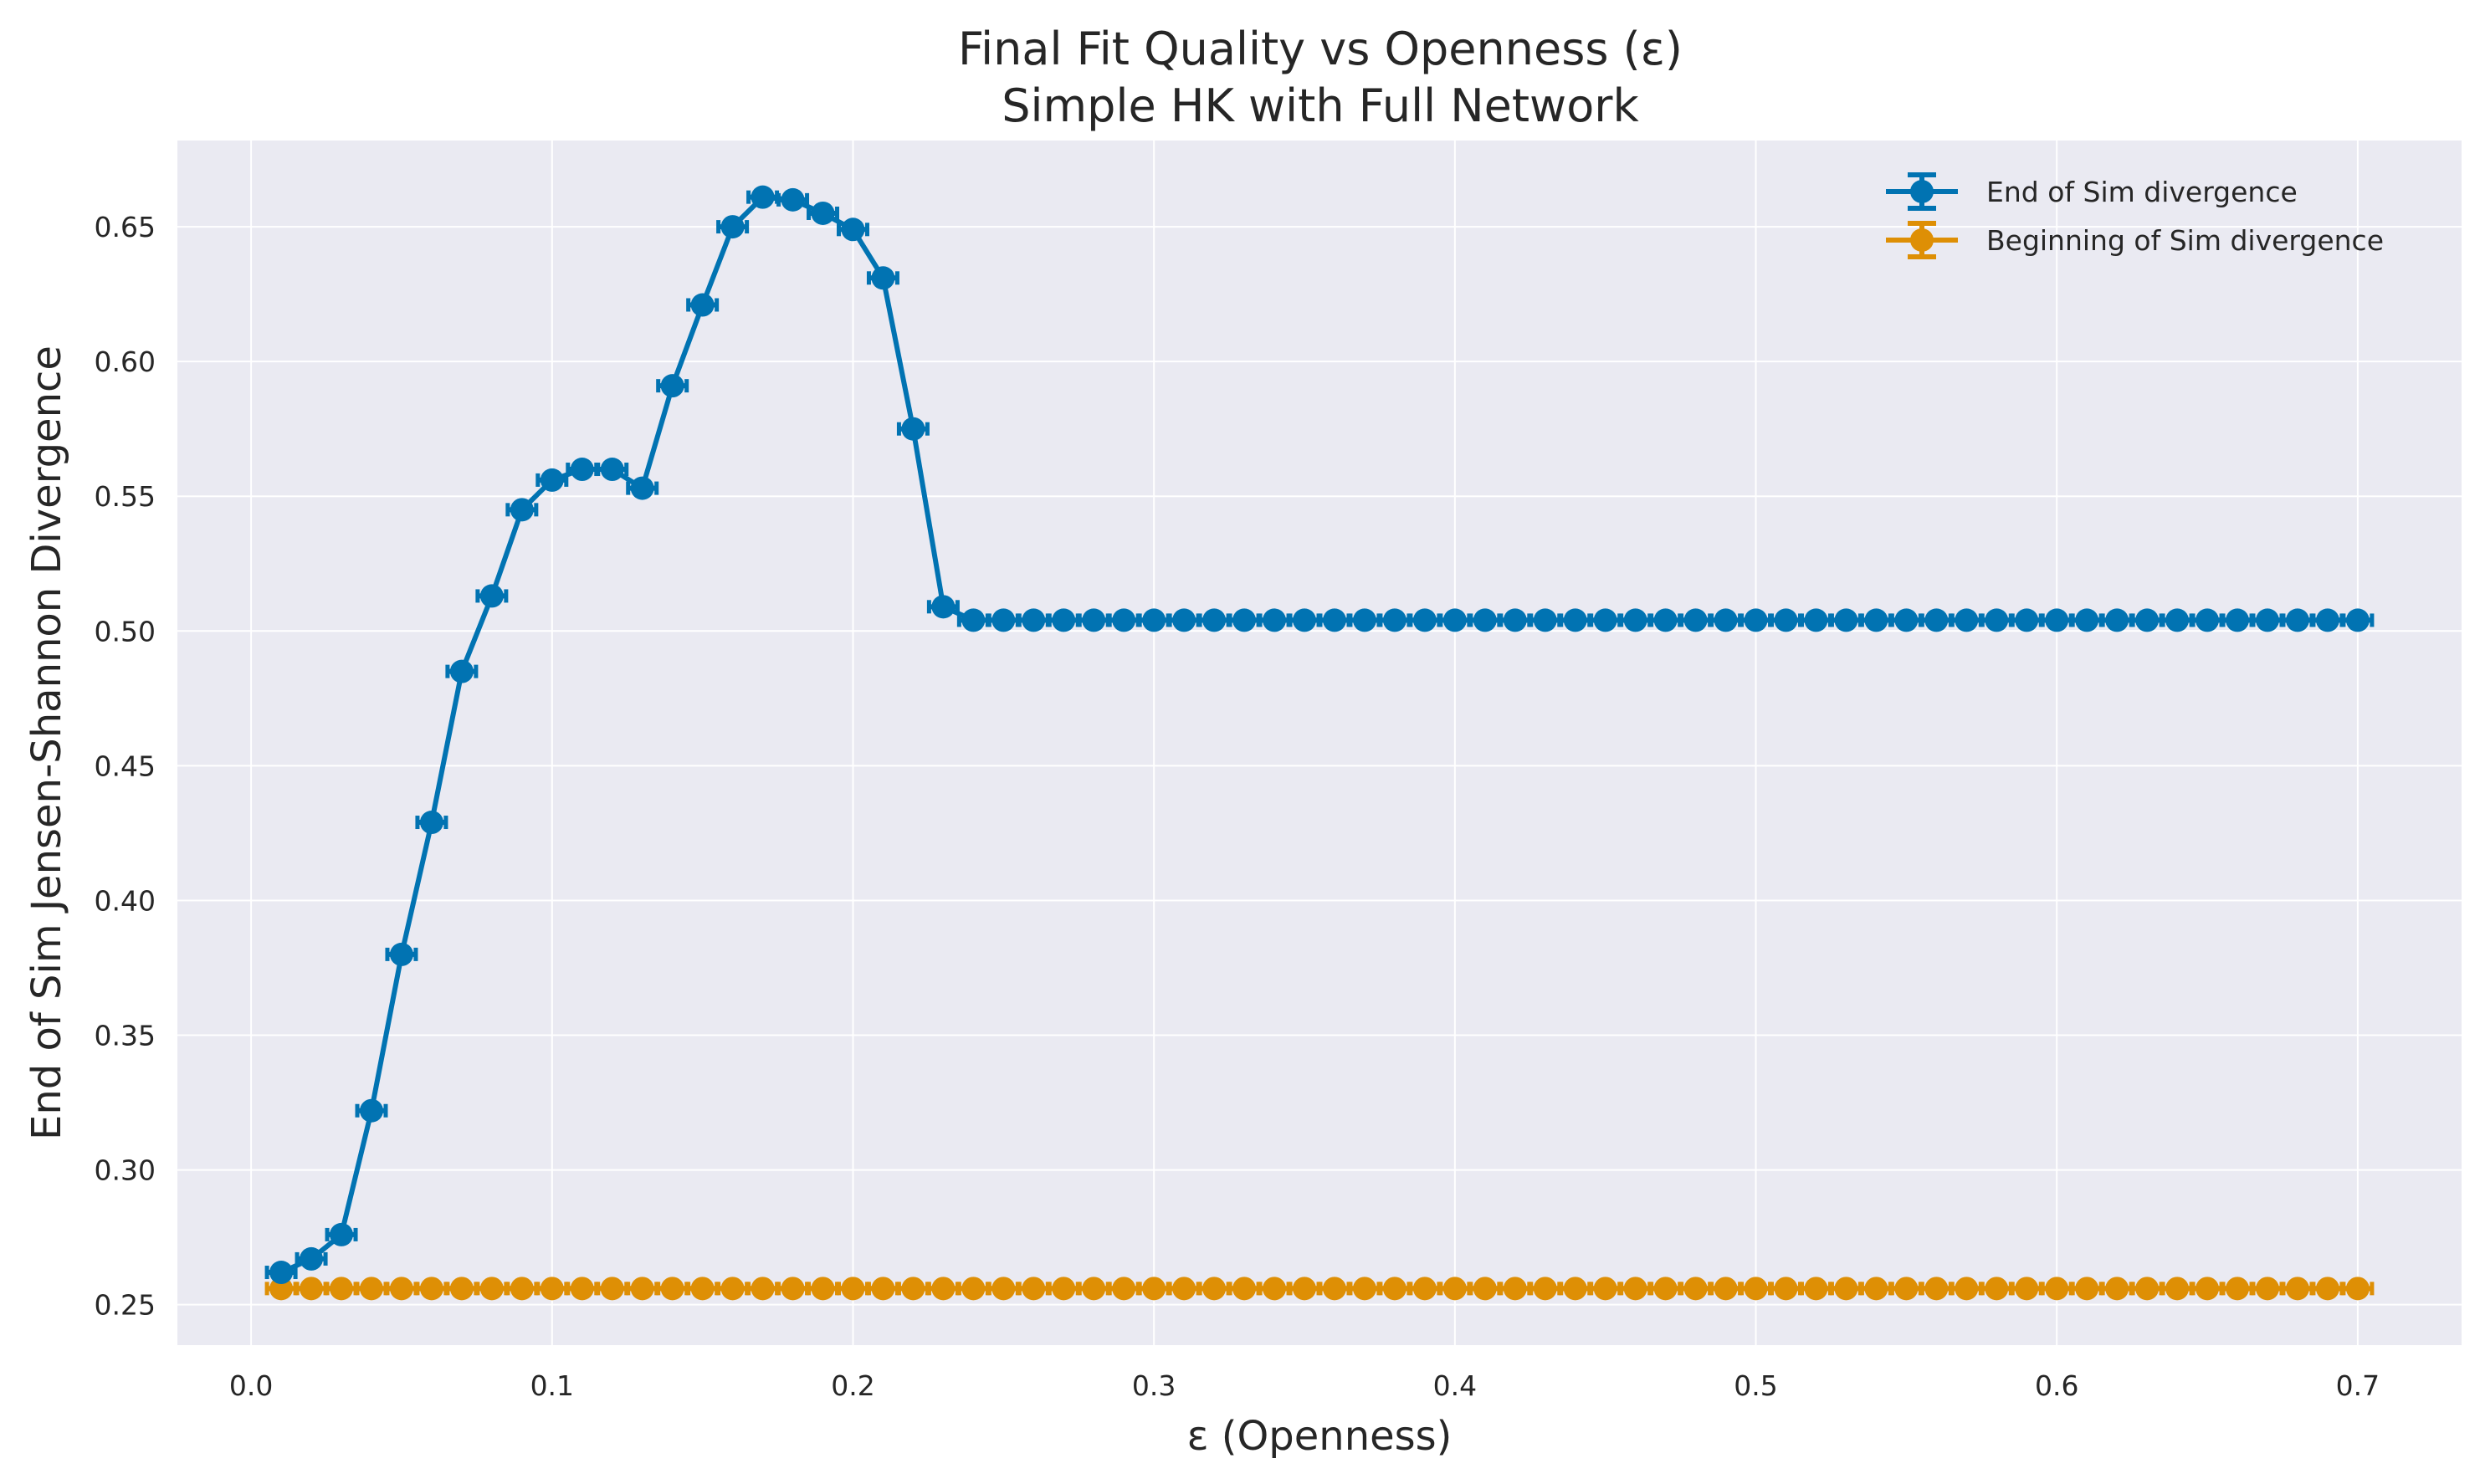  What do you see at coordinates (1320, 105) in the screenshot?
I see `chart-subtitle: Simple HK with Full Network` at bounding box center [1320, 105].